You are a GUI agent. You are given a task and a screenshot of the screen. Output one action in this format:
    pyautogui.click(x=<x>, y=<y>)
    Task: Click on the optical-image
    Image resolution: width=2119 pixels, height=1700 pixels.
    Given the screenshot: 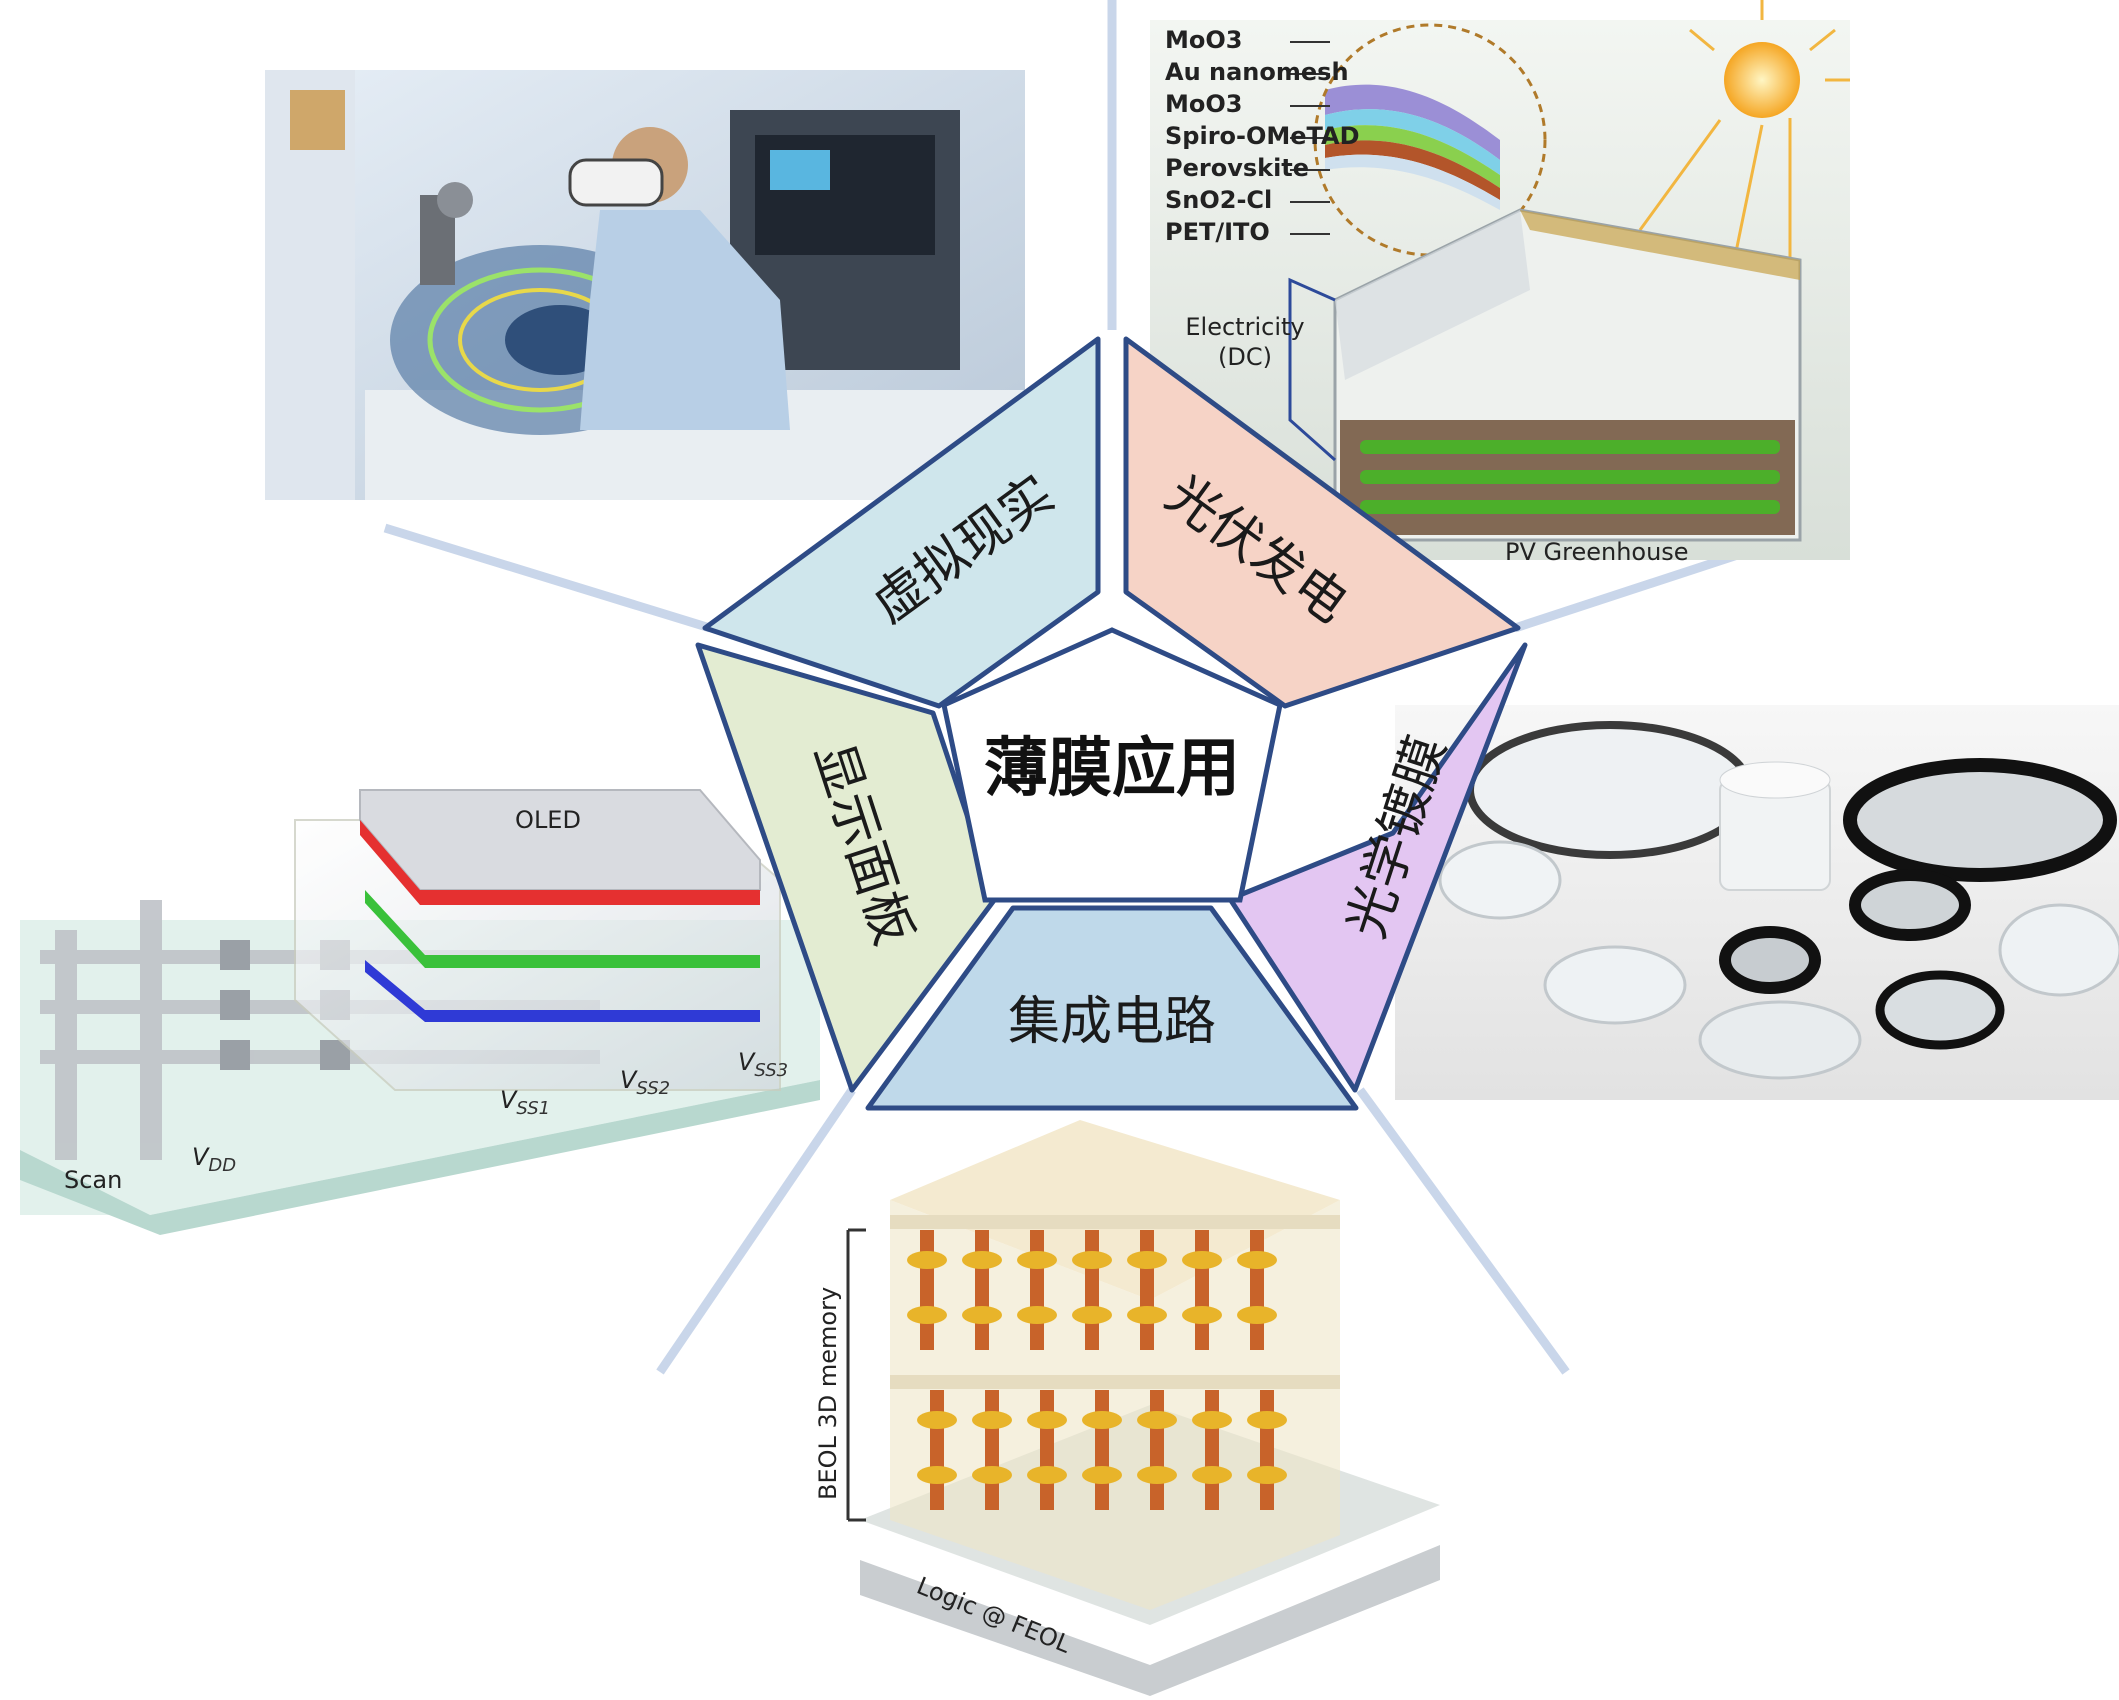 What is the action you would take?
    pyautogui.click(x=1757, y=902)
    